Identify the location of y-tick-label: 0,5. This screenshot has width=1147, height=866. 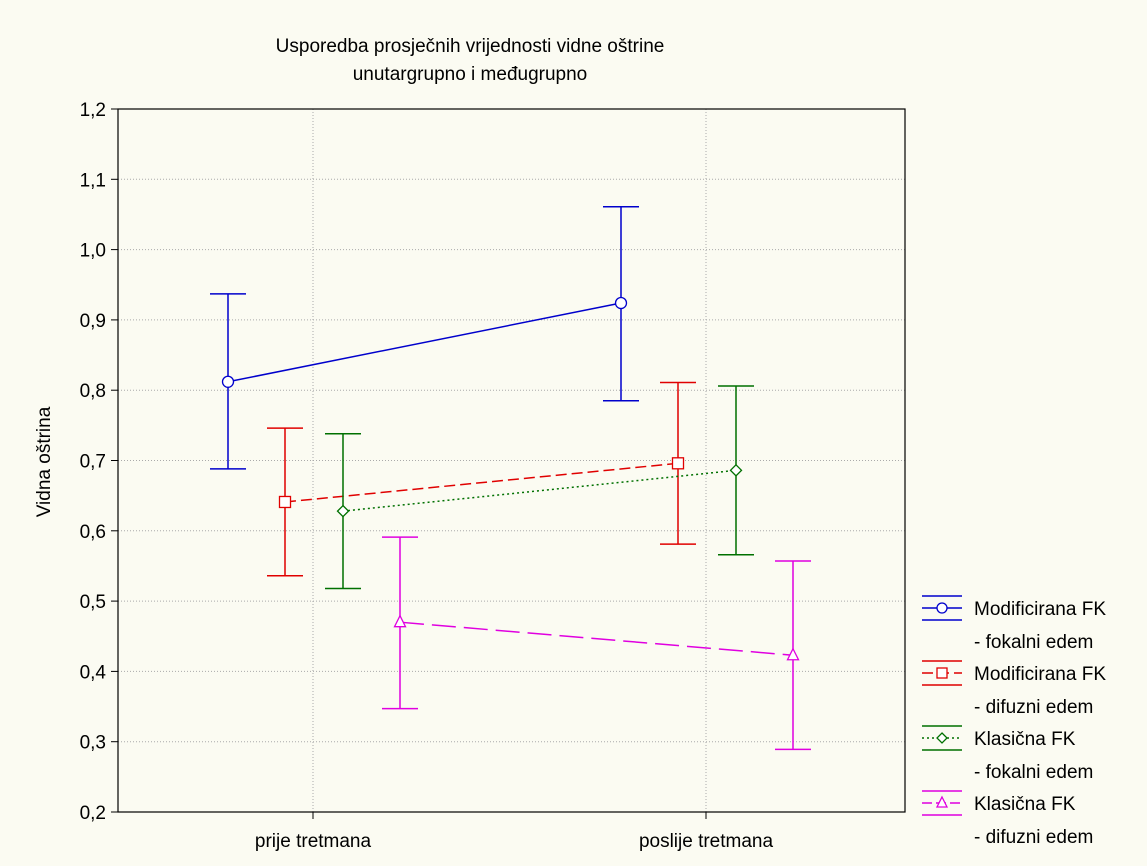
(93, 602).